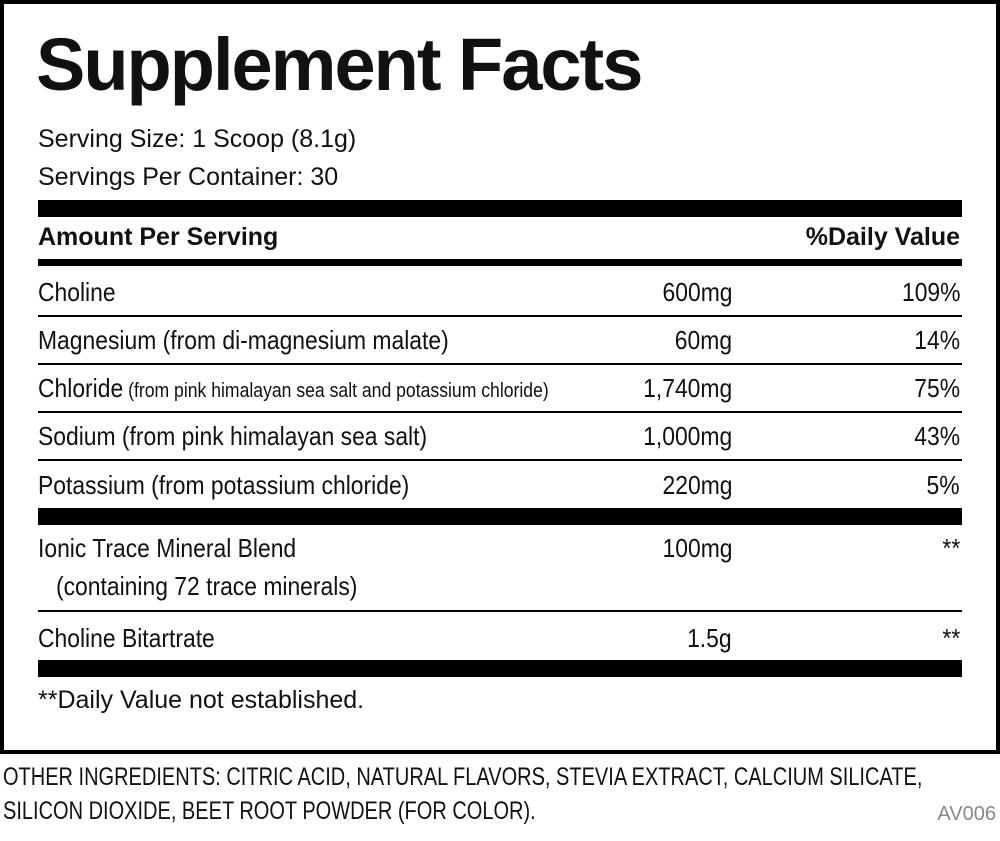 This screenshot has width=1000, height=841. I want to click on amount: 100mg, so click(697, 548).